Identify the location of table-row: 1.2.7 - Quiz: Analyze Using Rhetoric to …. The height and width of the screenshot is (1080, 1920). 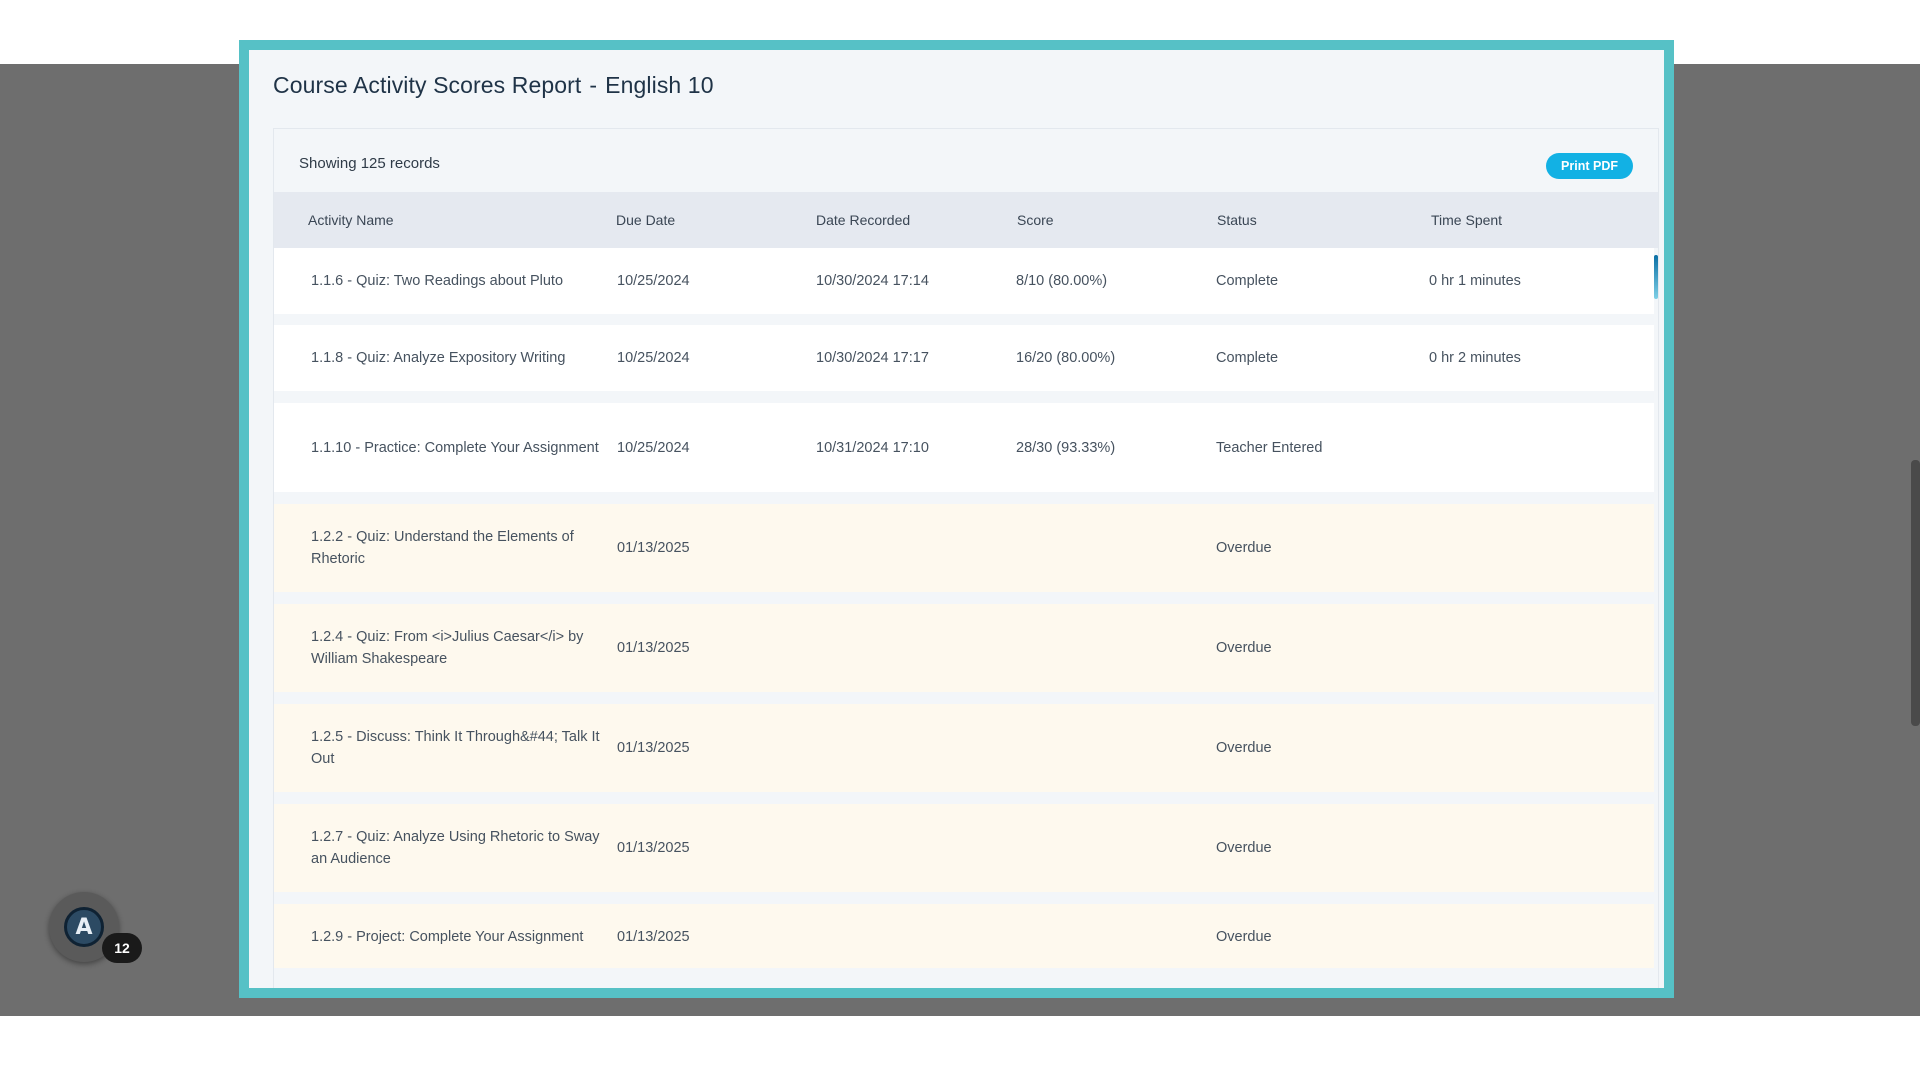
(964, 848).